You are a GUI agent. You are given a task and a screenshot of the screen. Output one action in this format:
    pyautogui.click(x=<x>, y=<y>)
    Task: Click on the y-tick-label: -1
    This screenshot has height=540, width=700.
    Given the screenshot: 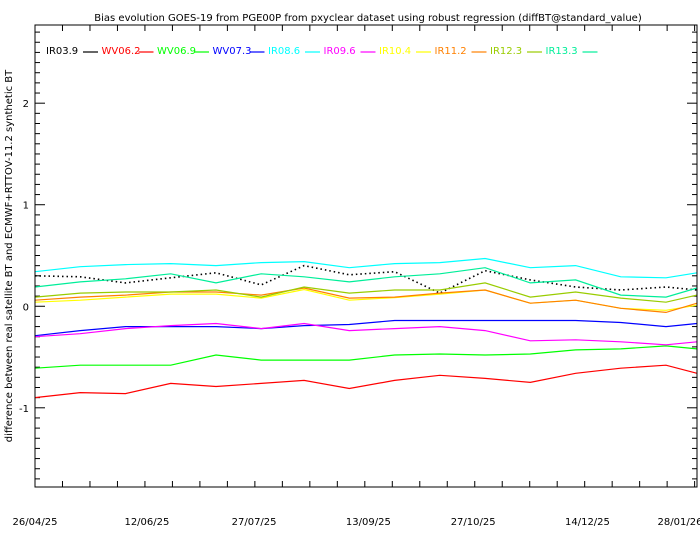 What is the action you would take?
    pyautogui.click(x=24, y=409)
    